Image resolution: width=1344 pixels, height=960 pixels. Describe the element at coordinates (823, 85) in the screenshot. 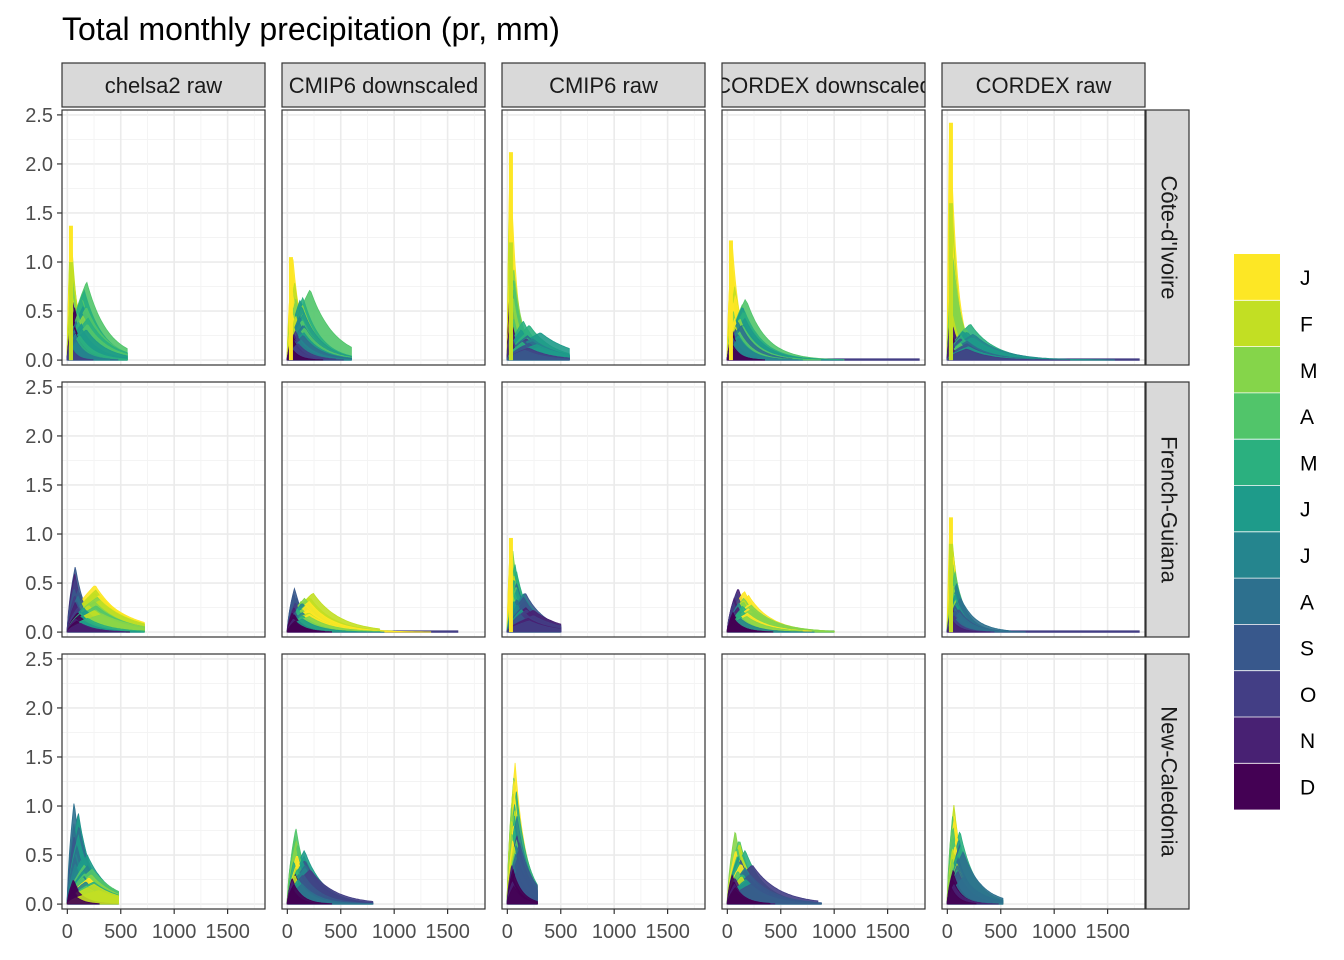

I see `column-strip-label: CORDEX downscaled` at that location.